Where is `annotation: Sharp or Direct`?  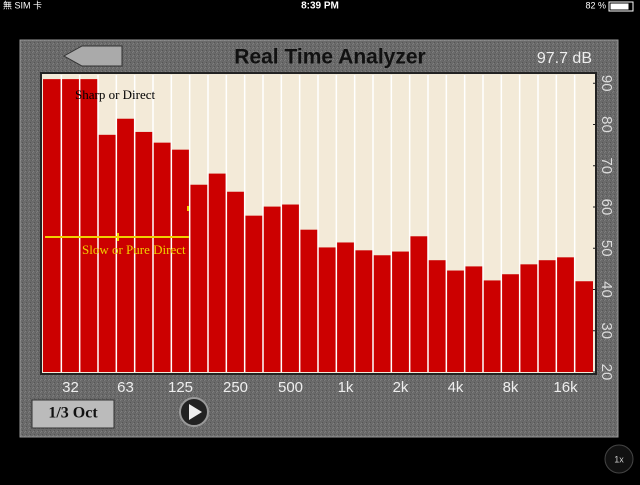 annotation: Sharp or Direct is located at coordinates (115, 94).